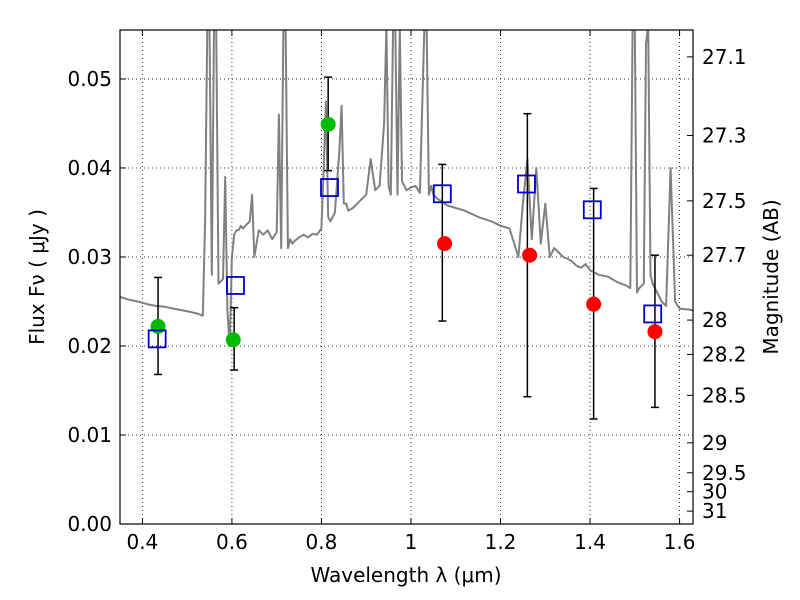  What do you see at coordinates (89, 346) in the screenshot?
I see `y-tick-label: 0.02` at bounding box center [89, 346].